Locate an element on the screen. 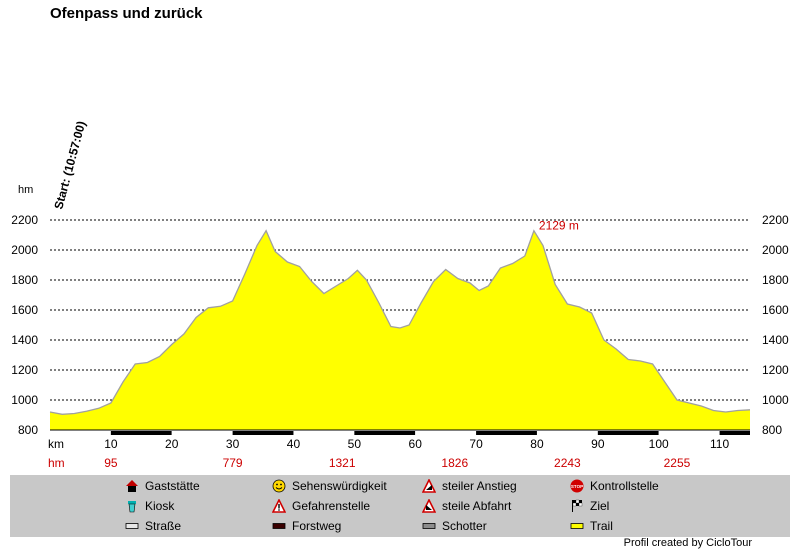 Image resolution: width=800 pixels, height=550 pixels. hm-row-value: 2255 is located at coordinates (677, 463).